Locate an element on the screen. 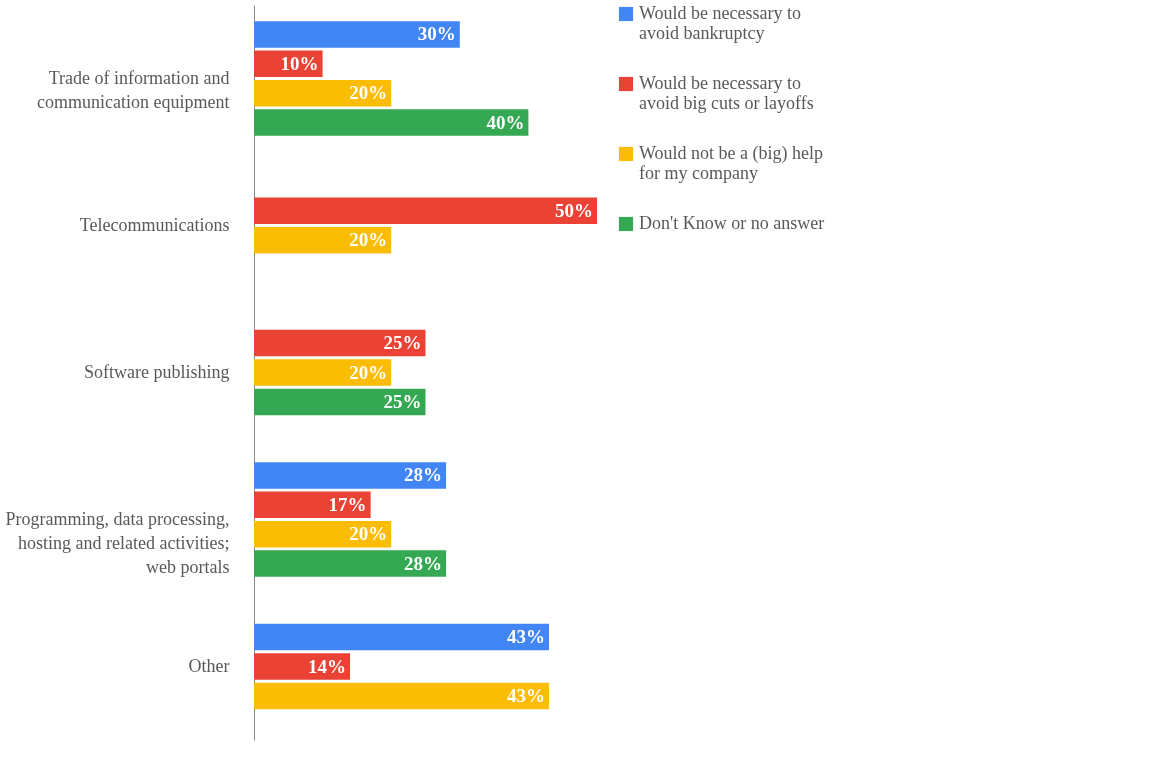  data-label: 50% is located at coordinates (574, 210).